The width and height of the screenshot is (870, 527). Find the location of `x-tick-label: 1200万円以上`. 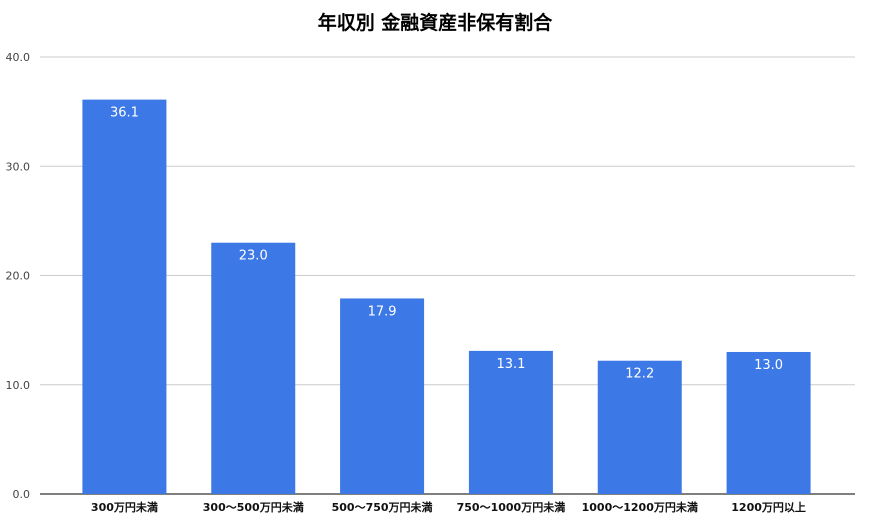

x-tick-label: 1200万円以上 is located at coordinates (768, 507).